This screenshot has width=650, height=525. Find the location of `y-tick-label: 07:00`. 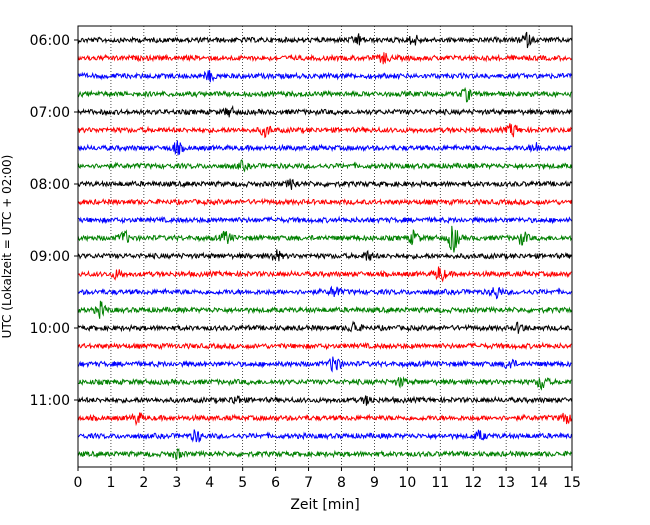

y-tick-label: 07:00 is located at coordinates (50, 113).